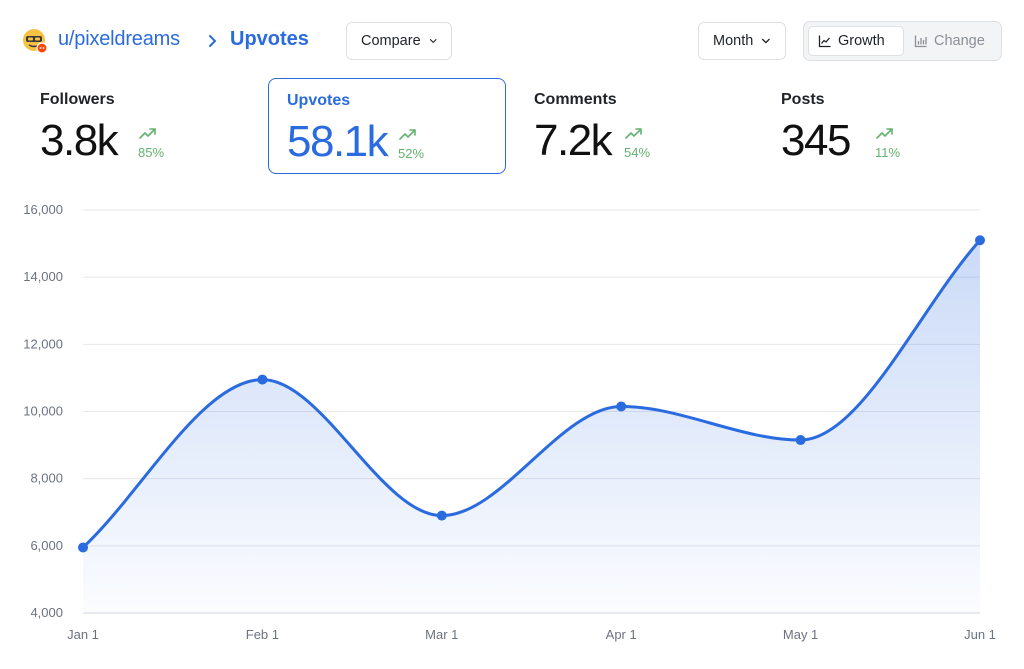 The height and width of the screenshot is (669, 1024). What do you see at coordinates (338, 141) in the screenshot?
I see `stat-value: 58.1k` at bounding box center [338, 141].